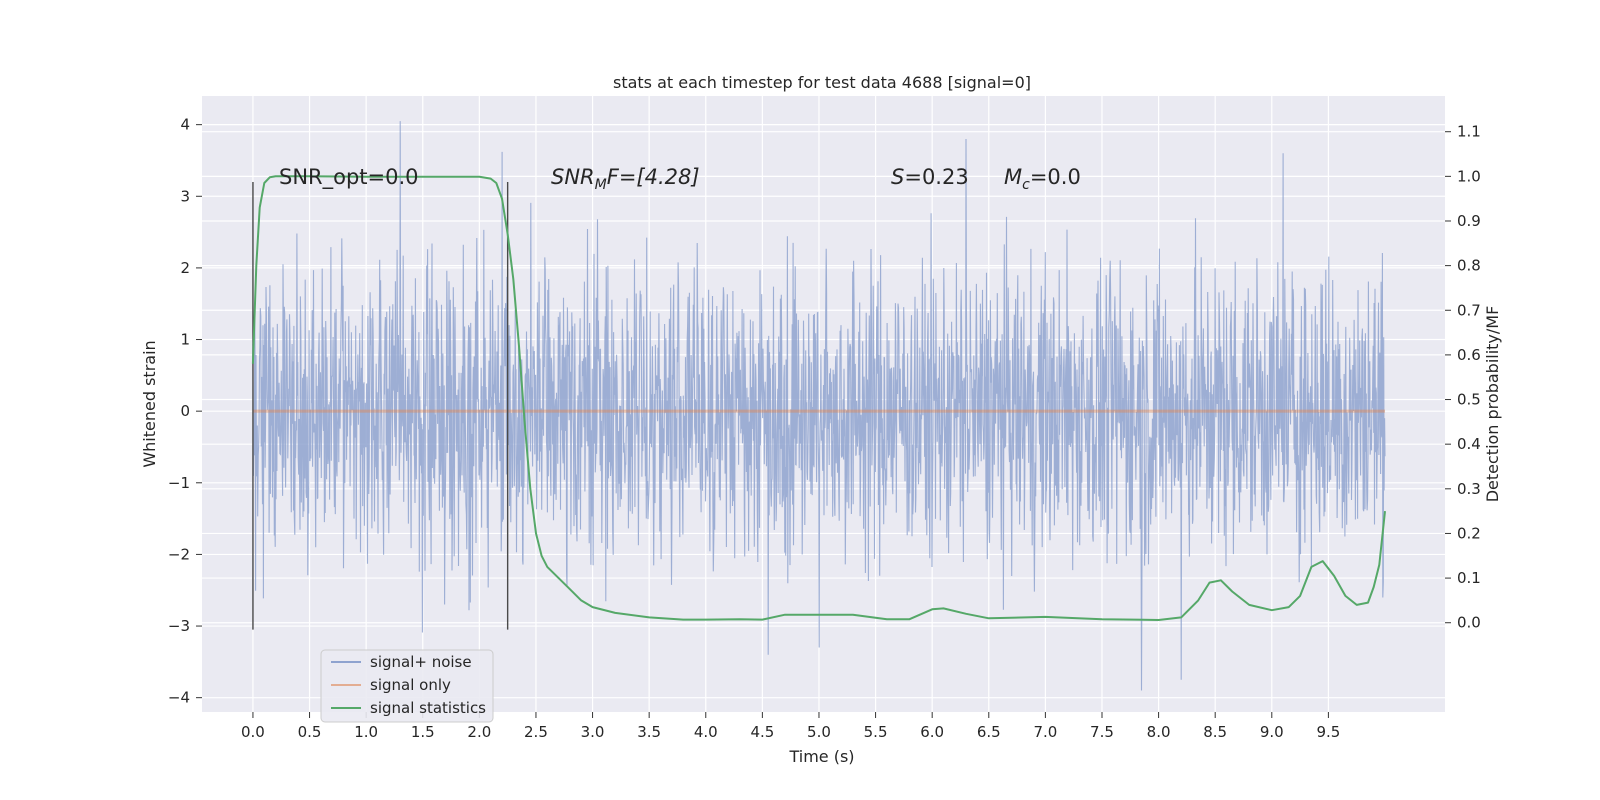 Image resolution: width=1600 pixels, height=800 pixels. What do you see at coordinates (428, 708) in the screenshot?
I see `legend-label-stats: signal statistics` at bounding box center [428, 708].